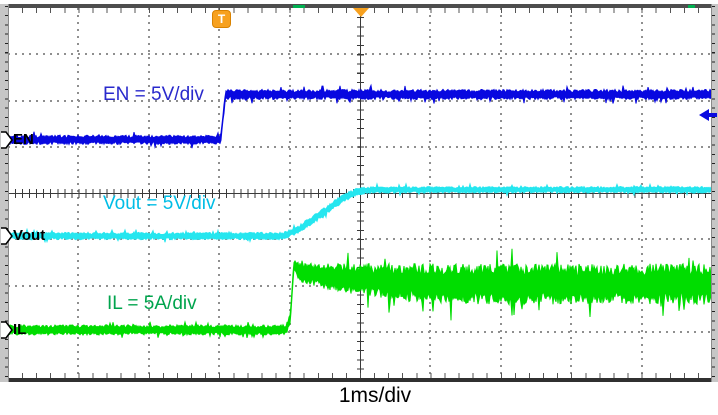  Describe the element at coordinates (159, 203) in the screenshot. I see `vout-scale-label: Vout = 5V/div` at that location.